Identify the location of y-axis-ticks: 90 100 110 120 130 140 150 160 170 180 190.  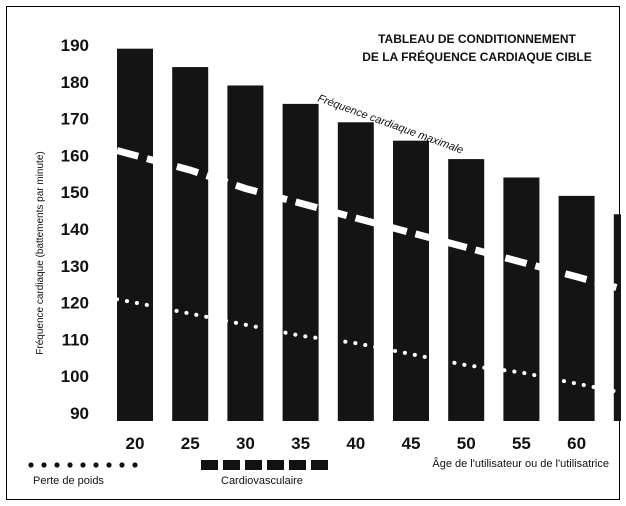
(75, 229).